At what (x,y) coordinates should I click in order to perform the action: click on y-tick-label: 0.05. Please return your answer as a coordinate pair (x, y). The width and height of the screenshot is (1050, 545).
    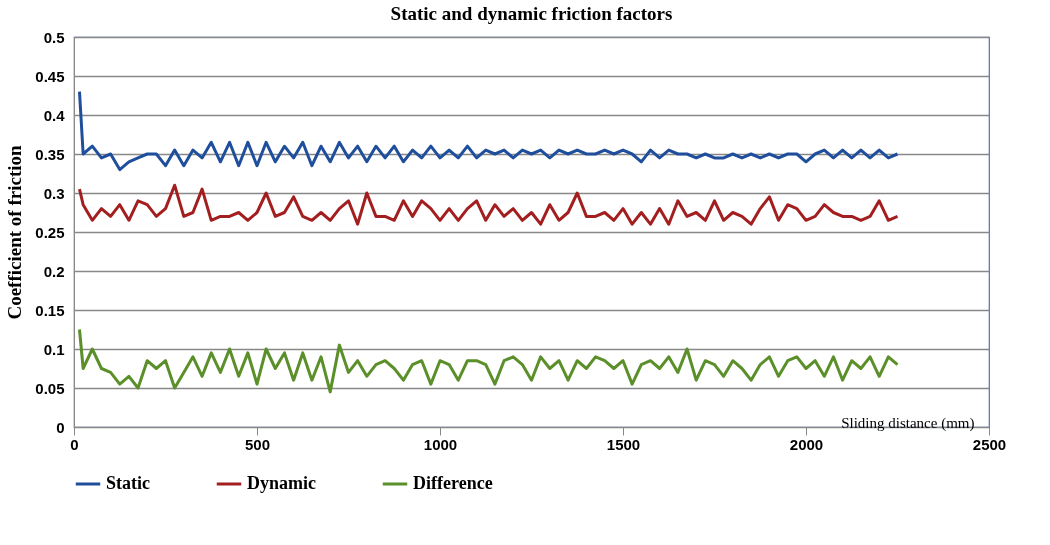
    Looking at the image, I should click on (50, 388).